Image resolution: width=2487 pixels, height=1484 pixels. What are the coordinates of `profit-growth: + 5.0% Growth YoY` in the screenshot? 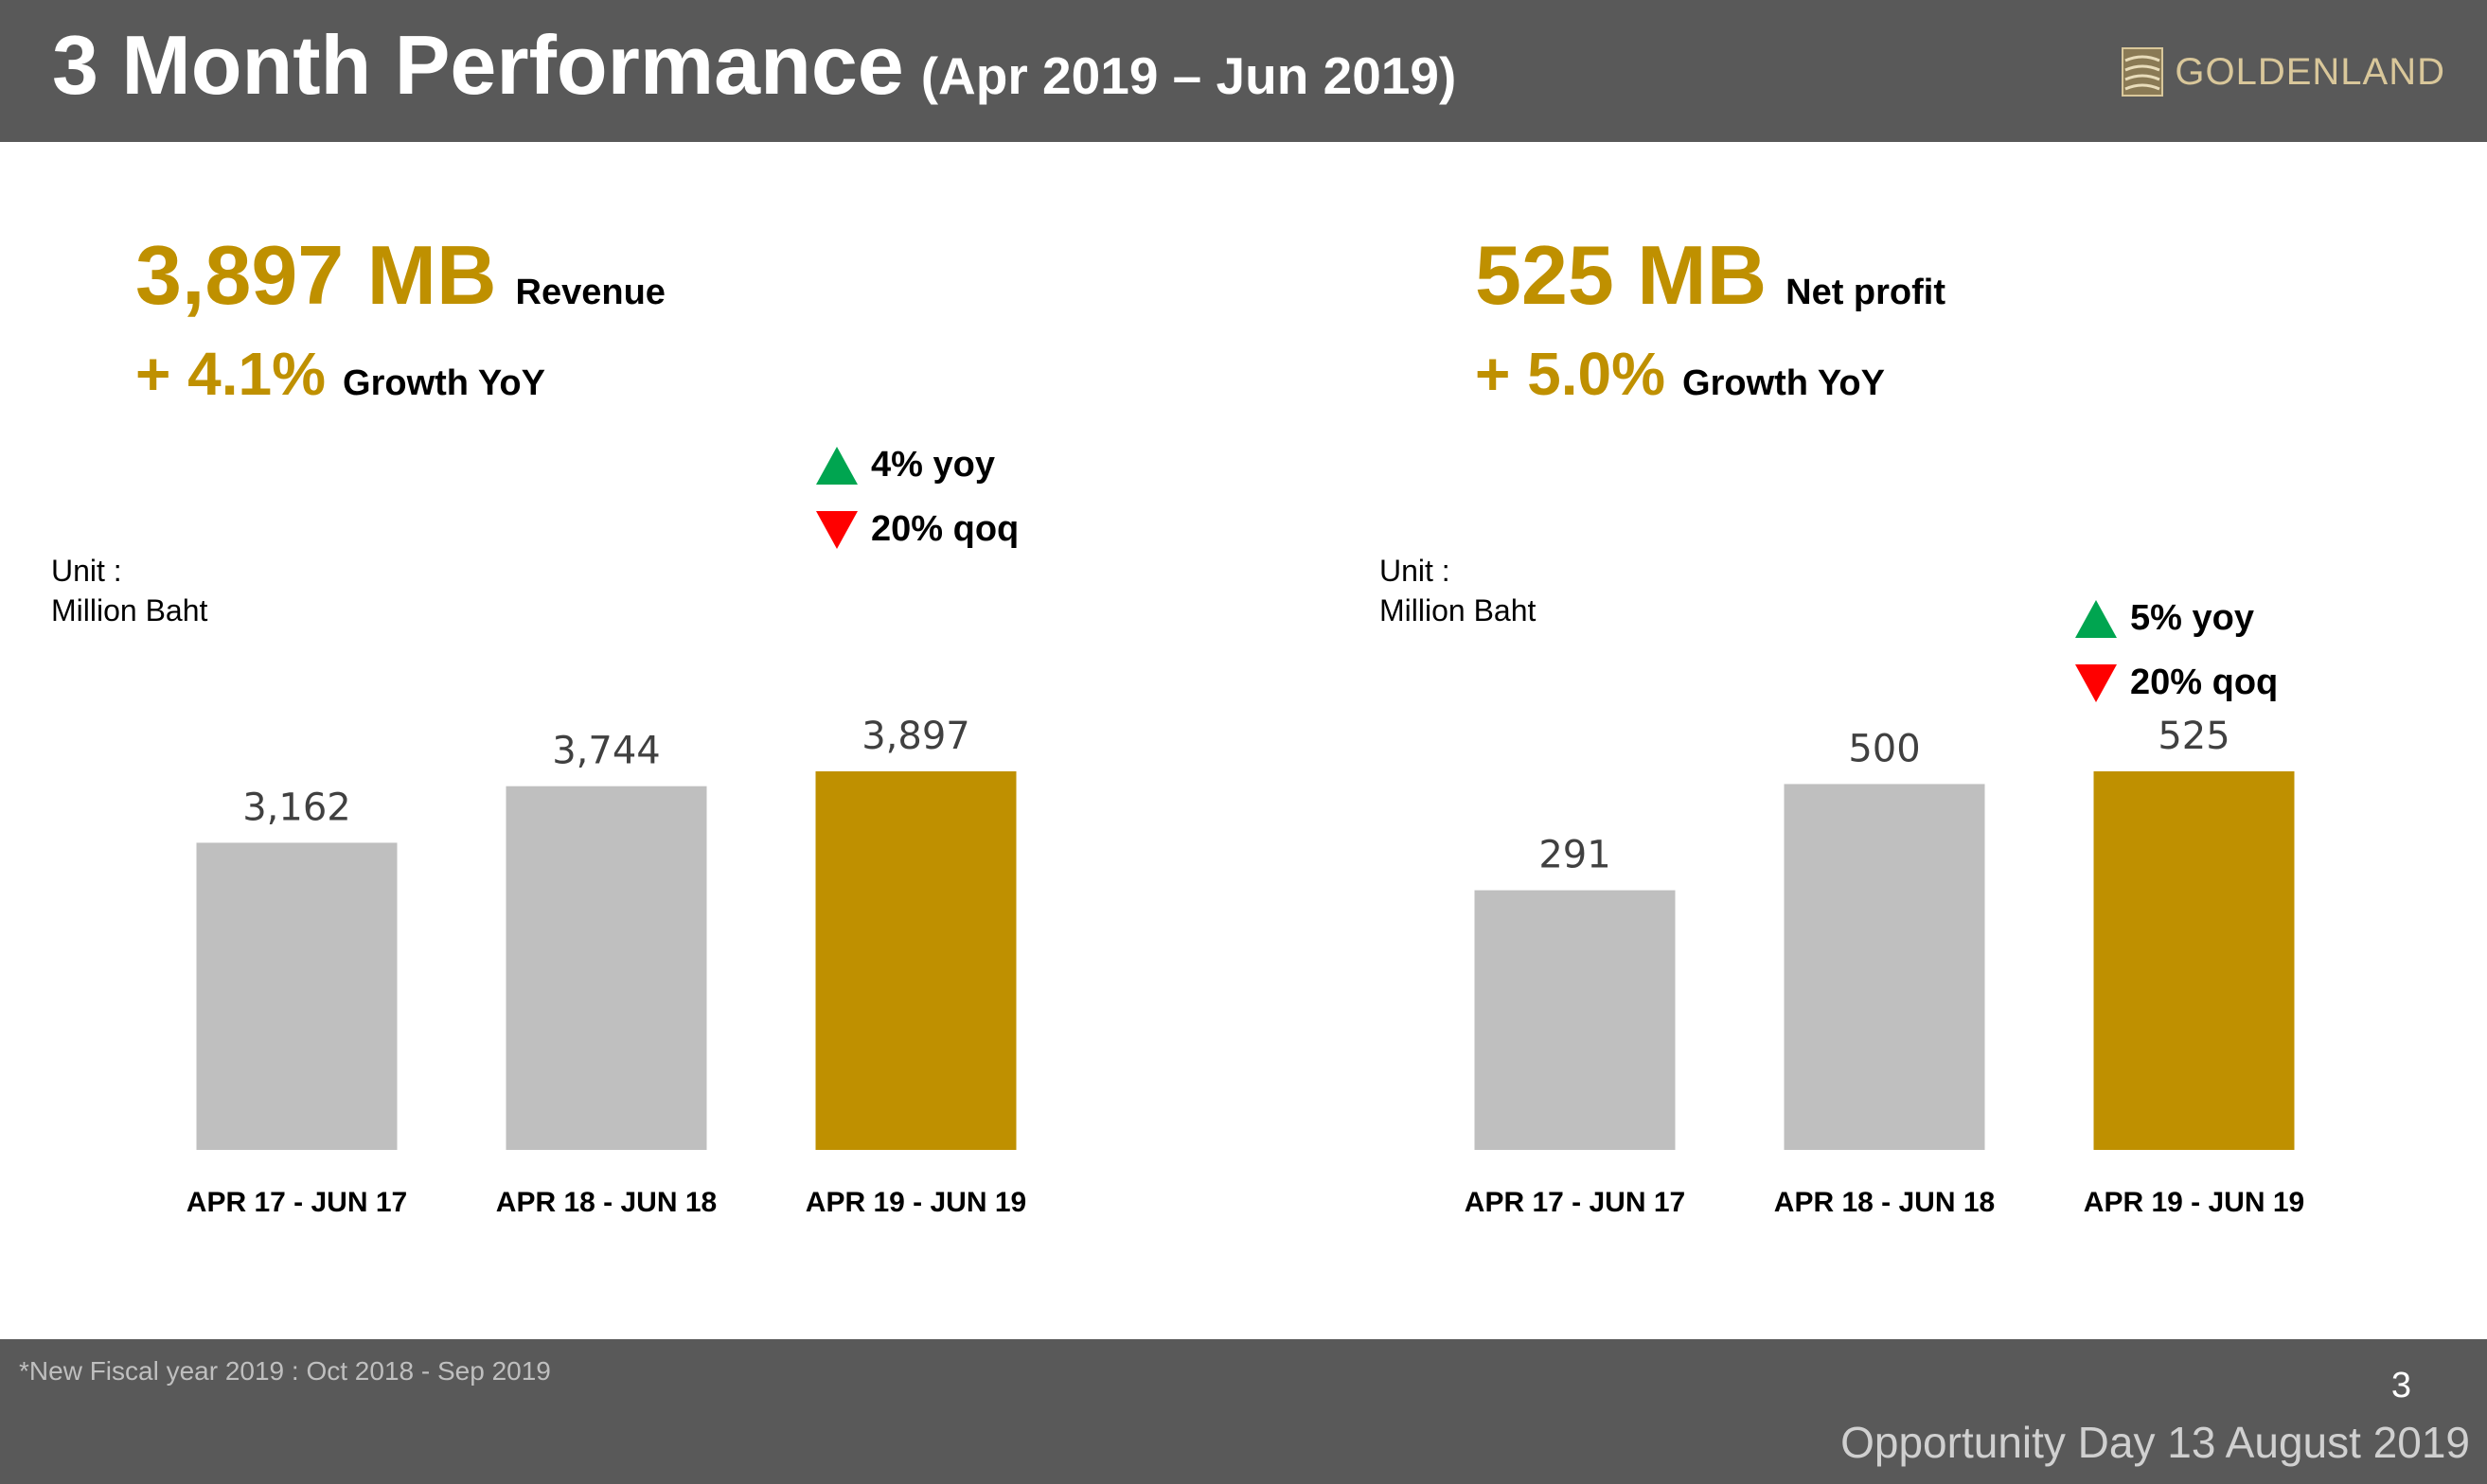 It's located at (1680, 374).